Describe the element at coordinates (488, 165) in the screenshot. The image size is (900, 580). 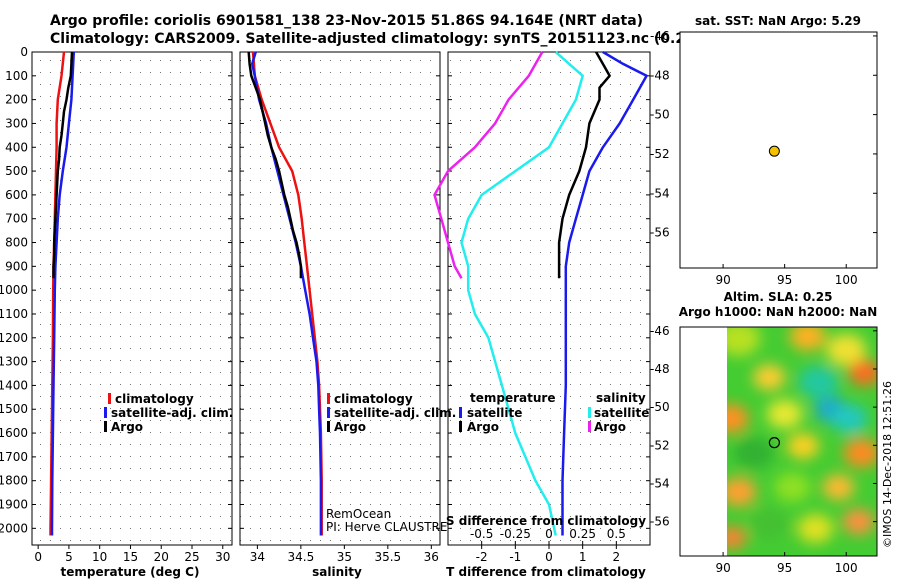
I see `s-argo-line` at that location.